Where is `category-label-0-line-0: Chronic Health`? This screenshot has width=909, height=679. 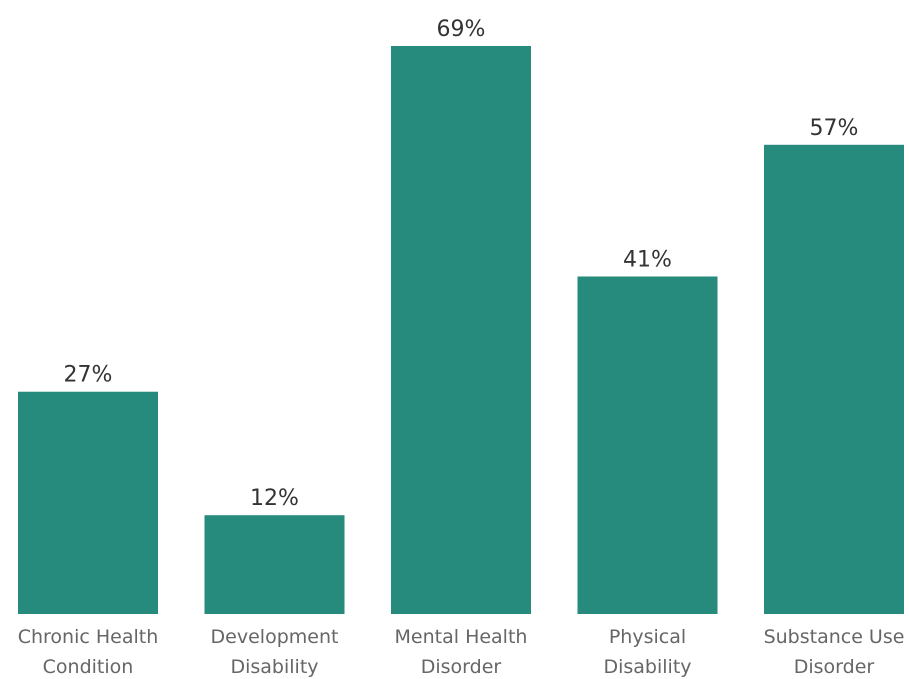 category-label-0-line-0: Chronic Health is located at coordinates (88, 637).